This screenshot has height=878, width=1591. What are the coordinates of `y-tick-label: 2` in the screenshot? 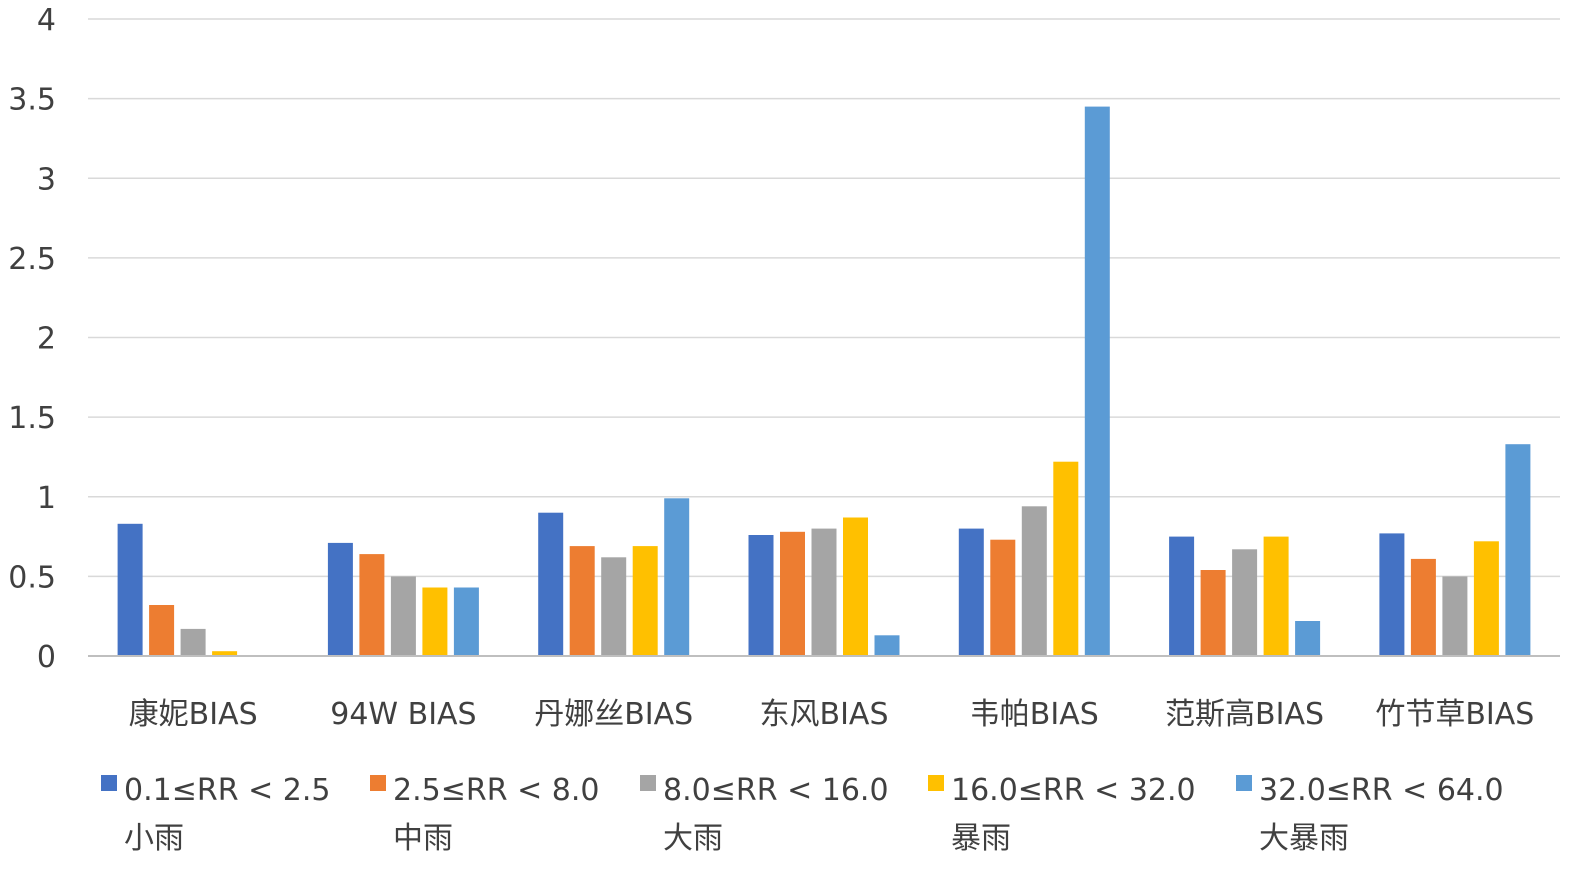 It's located at (46, 339).